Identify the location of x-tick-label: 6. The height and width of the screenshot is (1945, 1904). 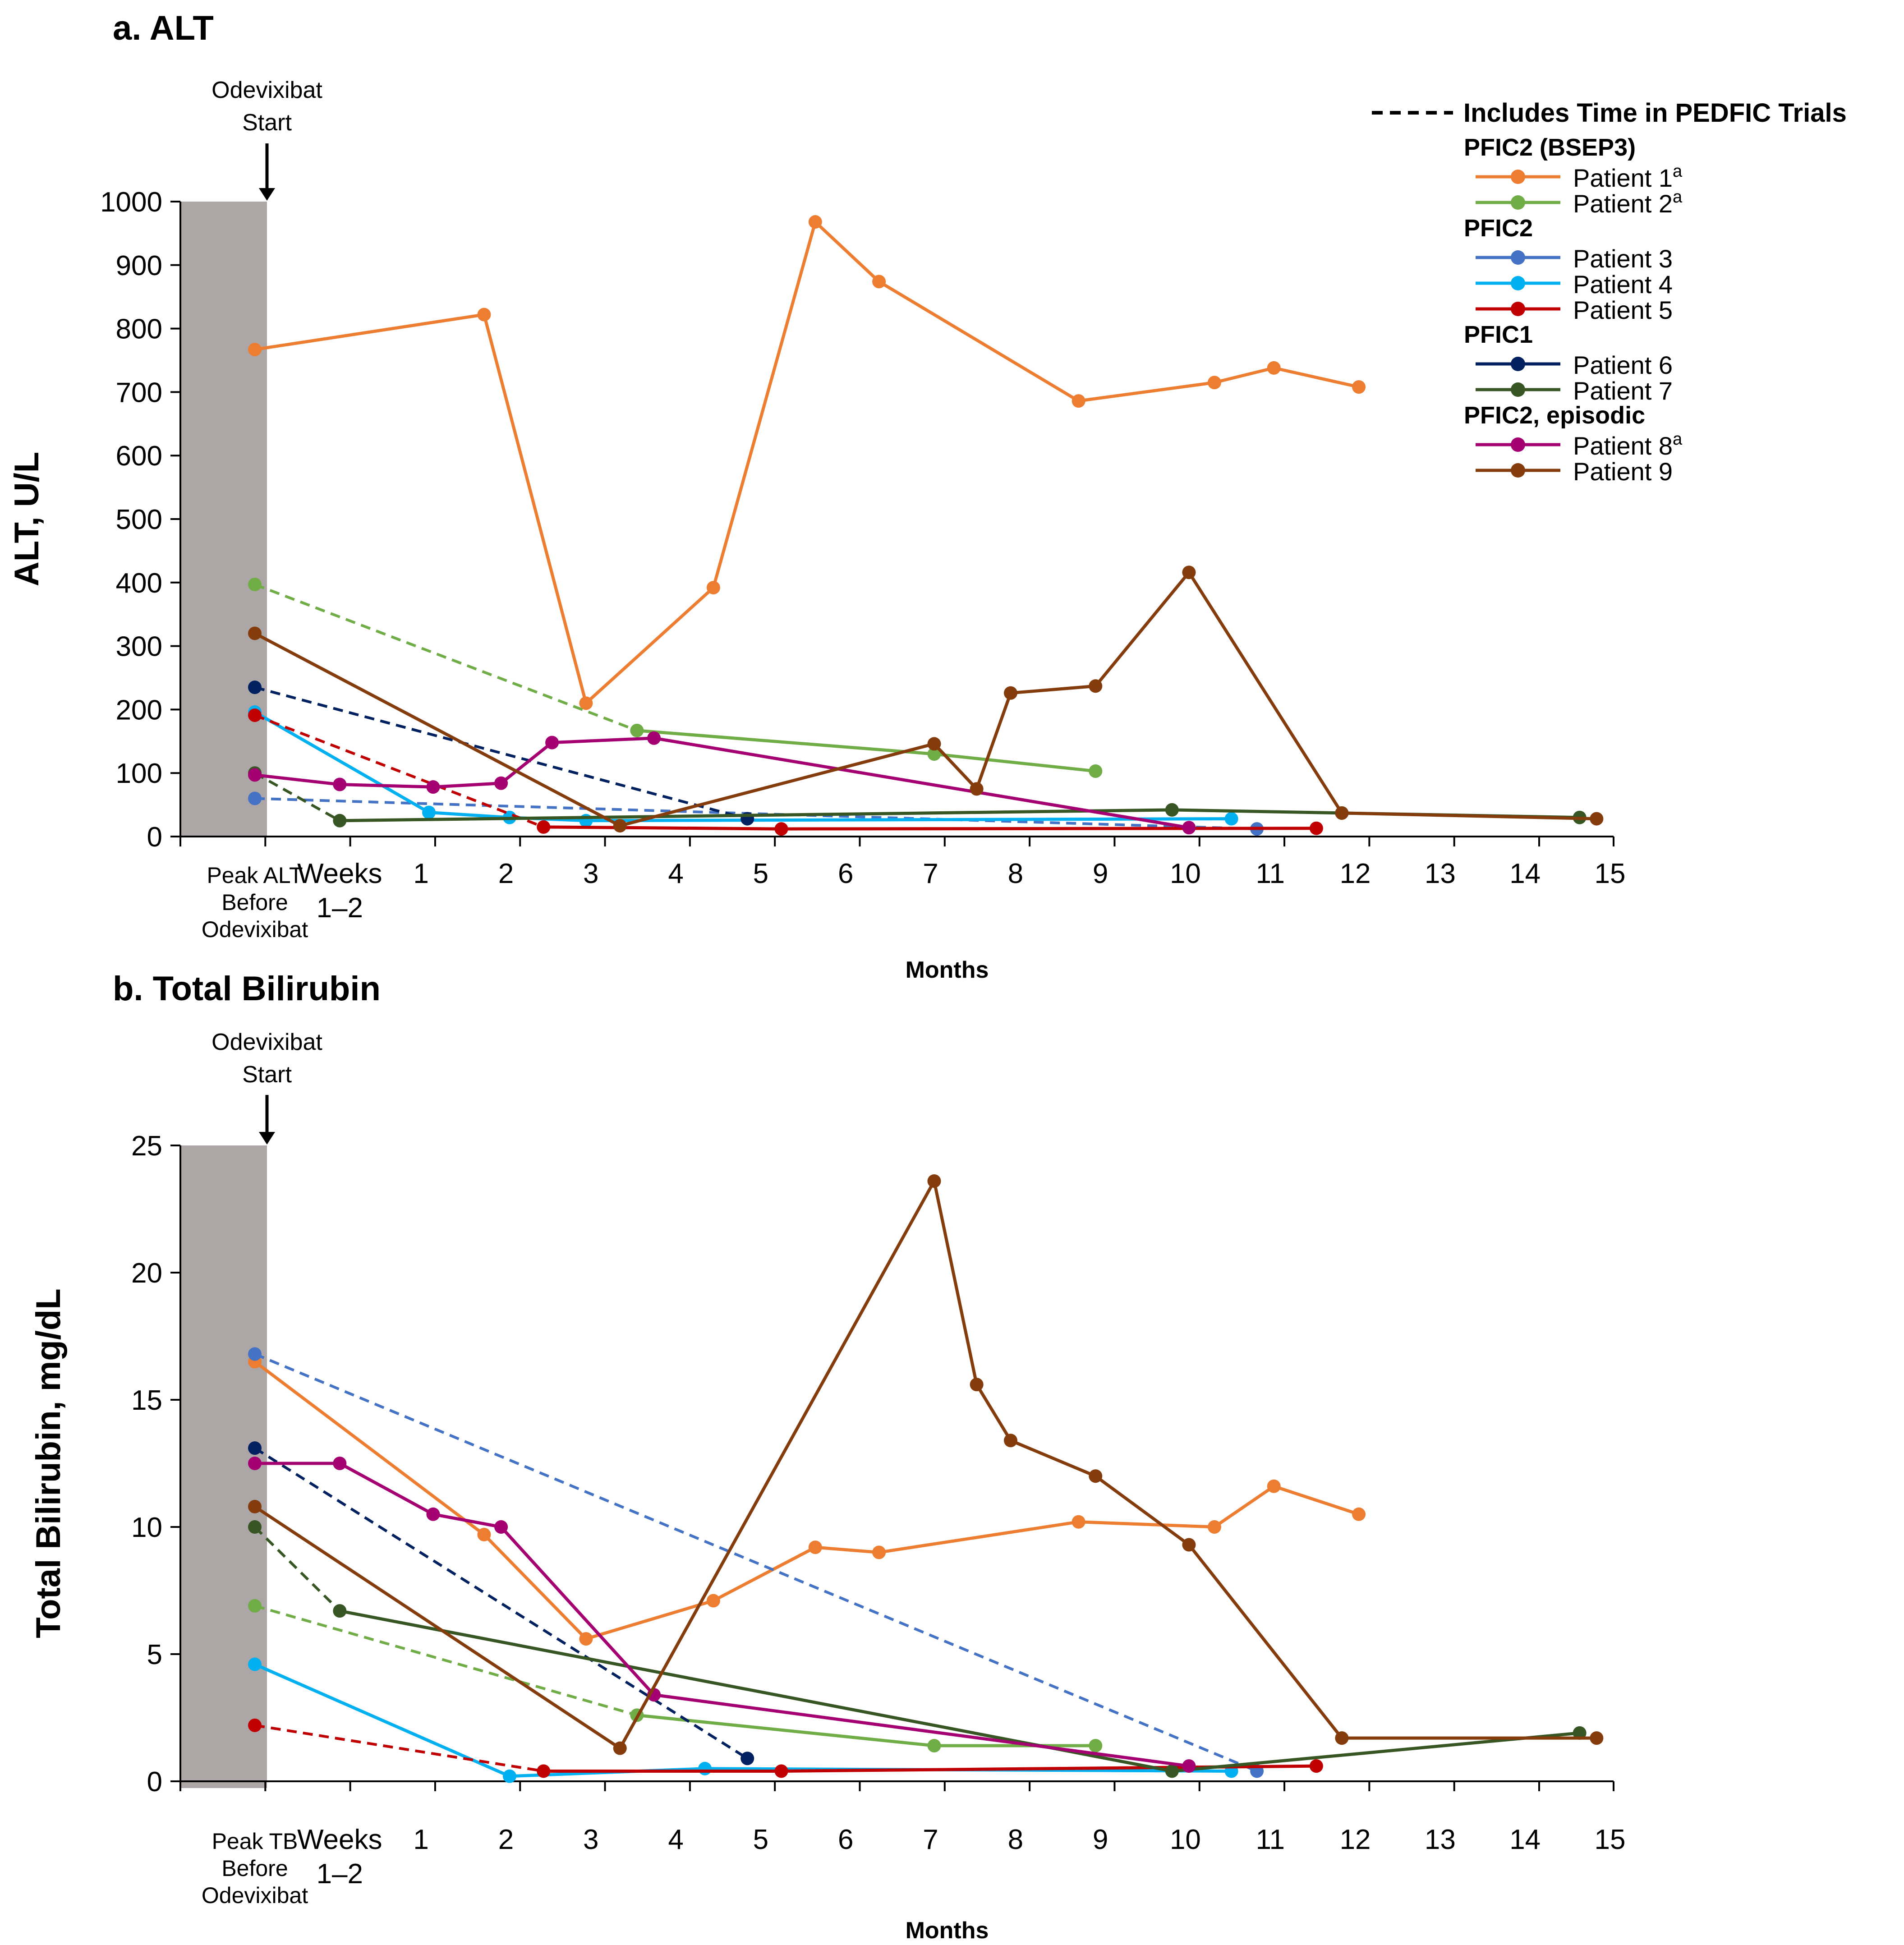
(845, 1840).